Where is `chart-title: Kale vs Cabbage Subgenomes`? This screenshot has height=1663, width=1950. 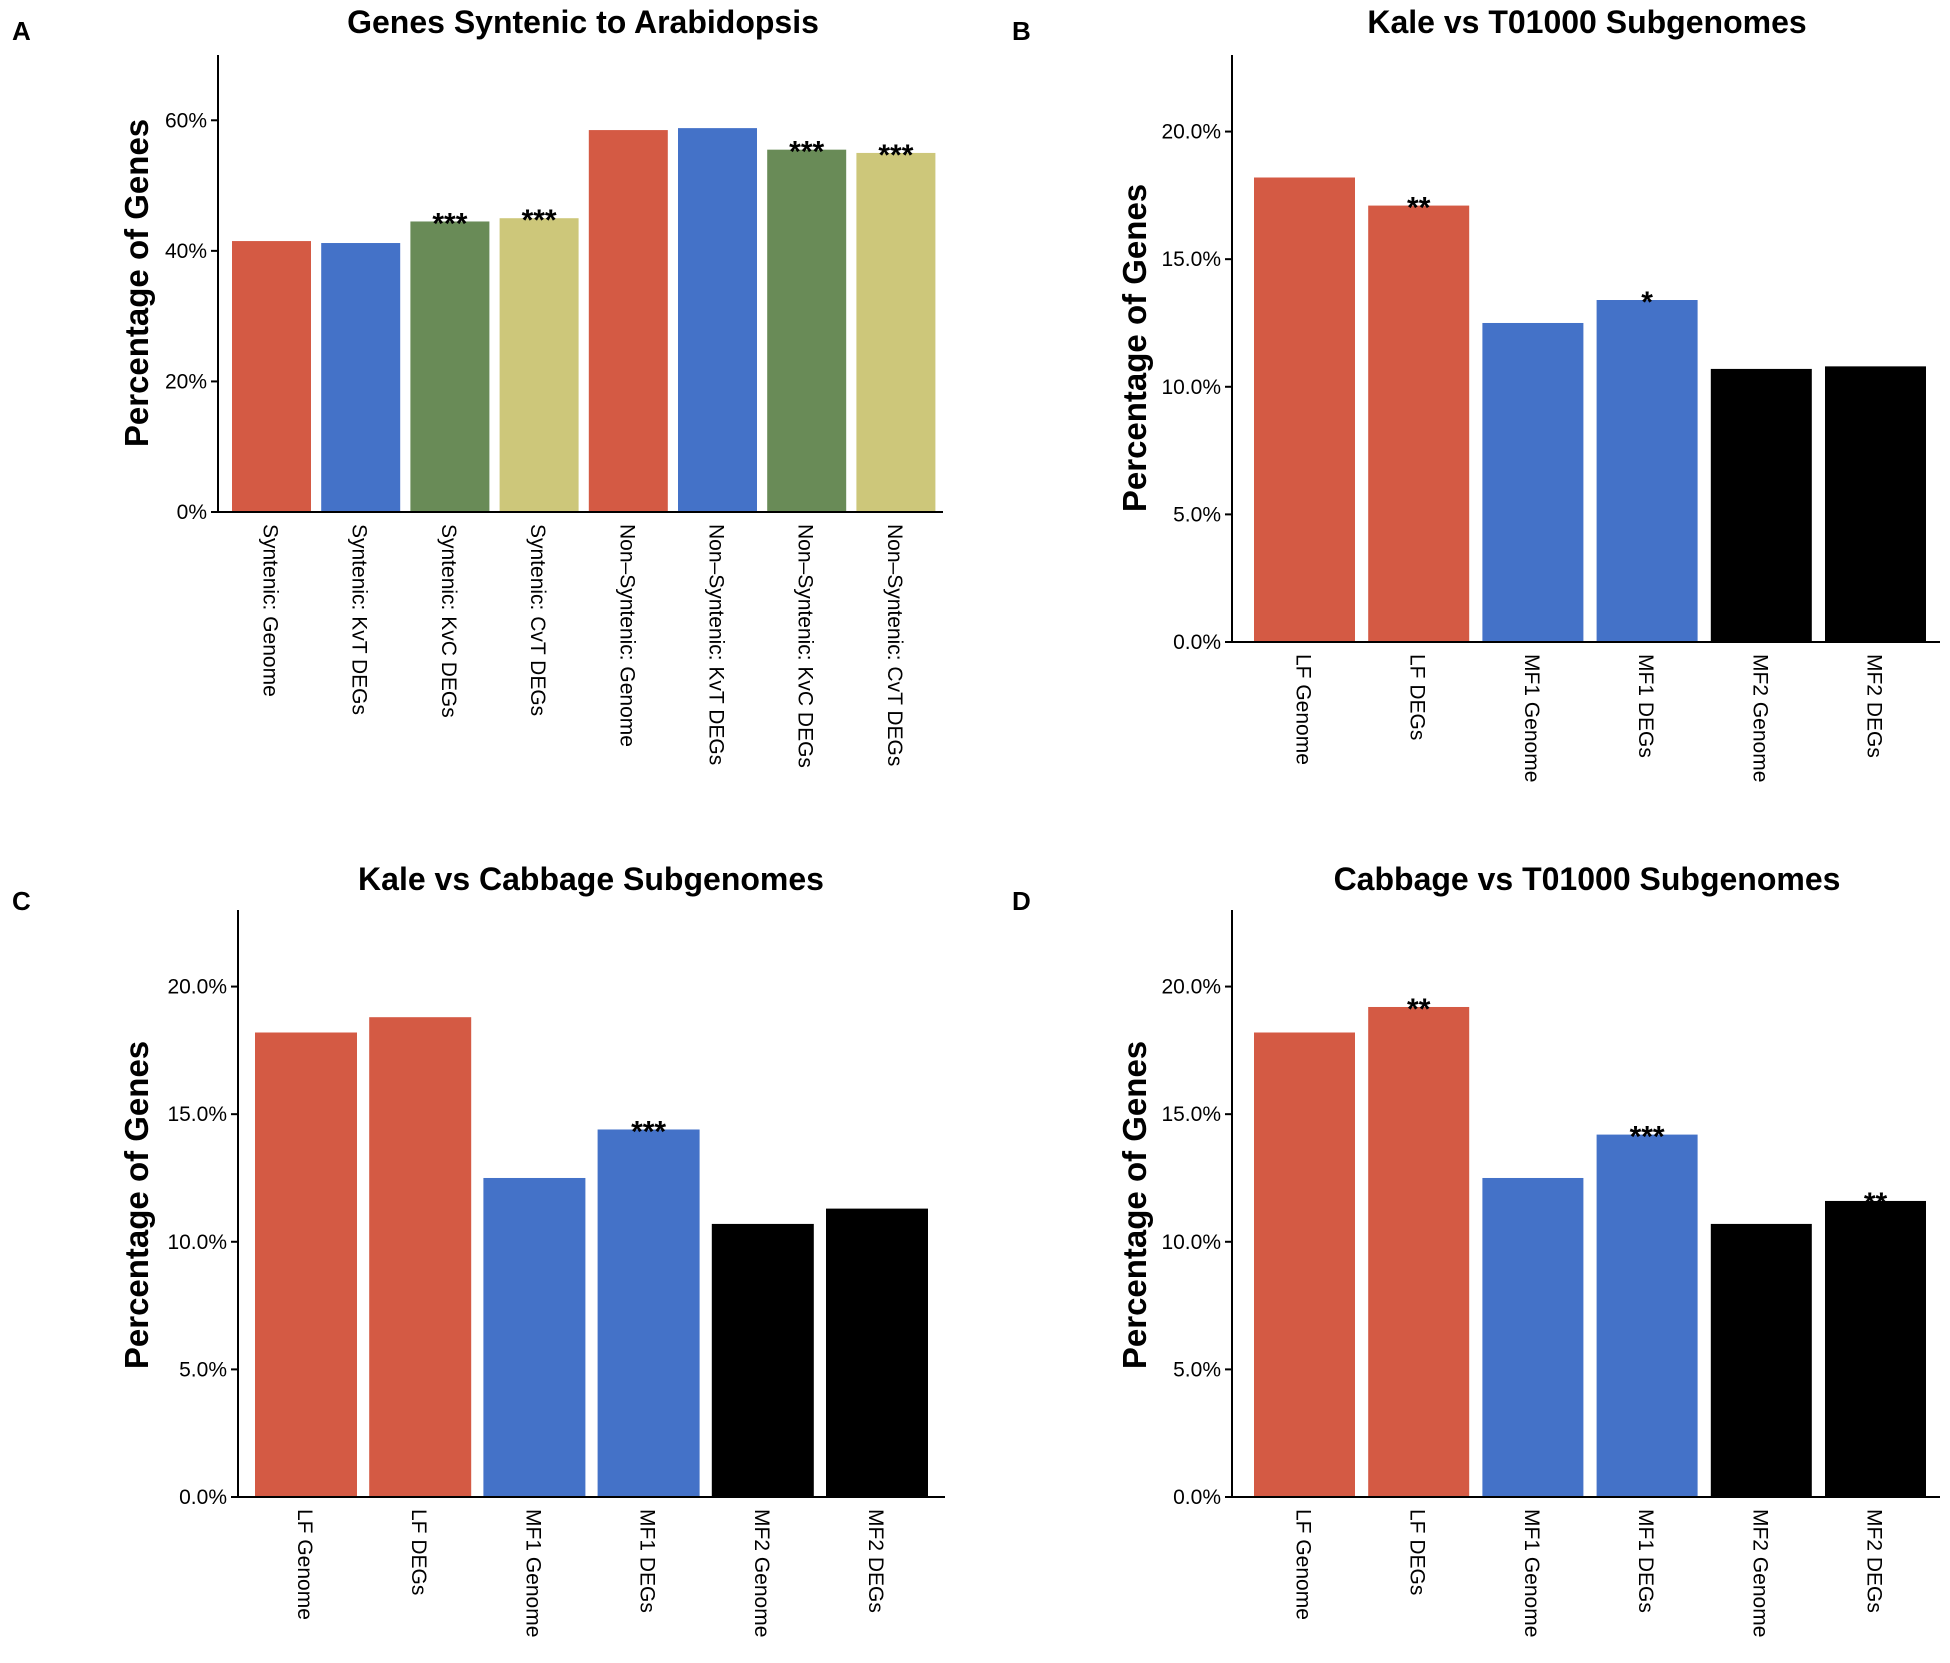 chart-title: Kale vs Cabbage Subgenomes is located at coordinates (591, 879).